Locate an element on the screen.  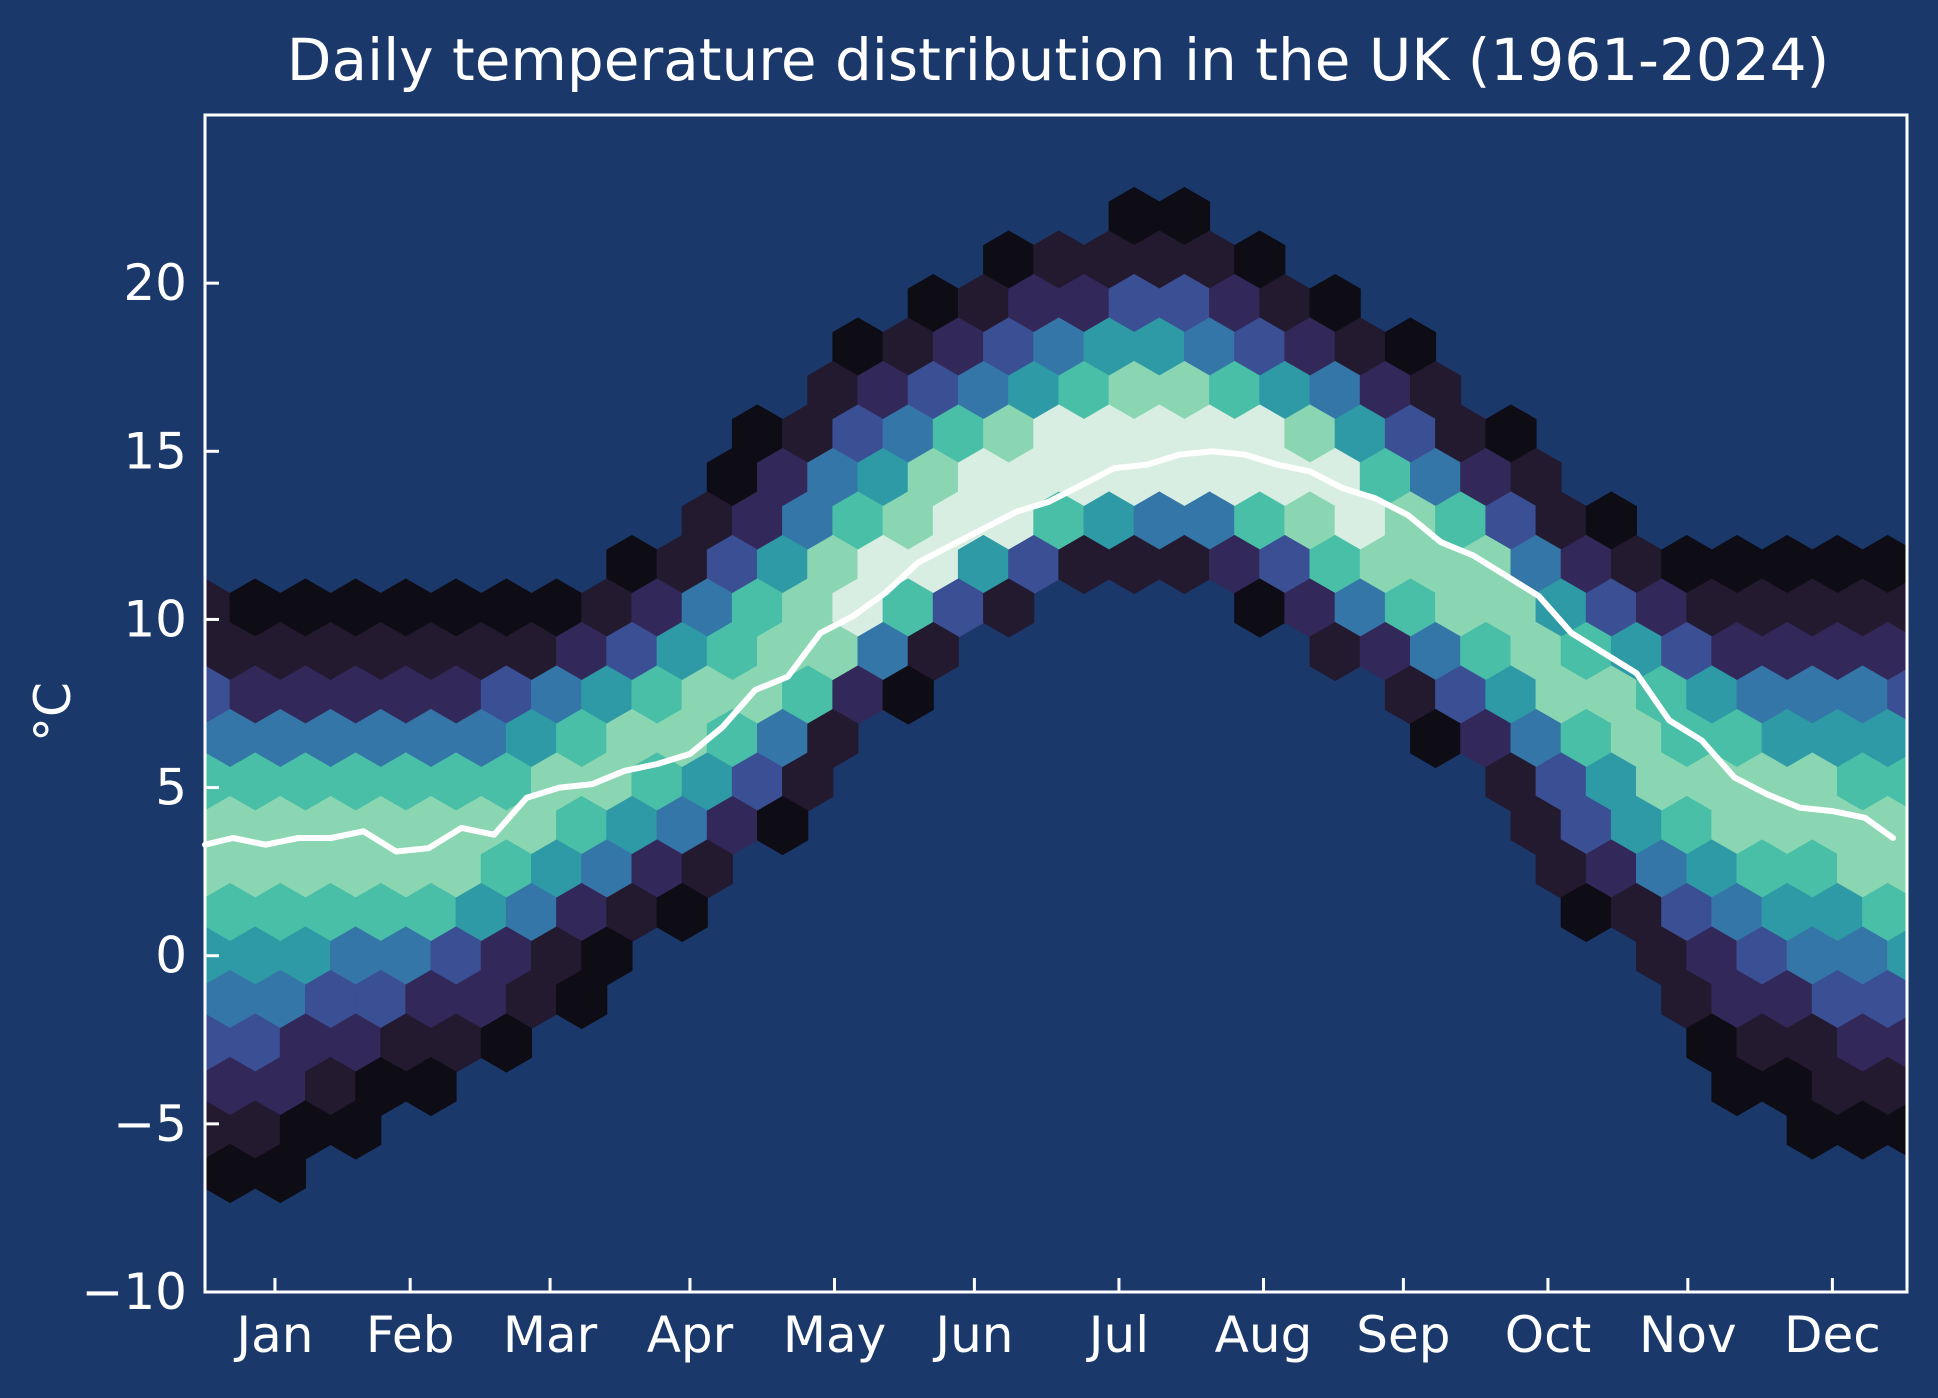
x-tick-label-dec: Dec is located at coordinates (1832, 1335).